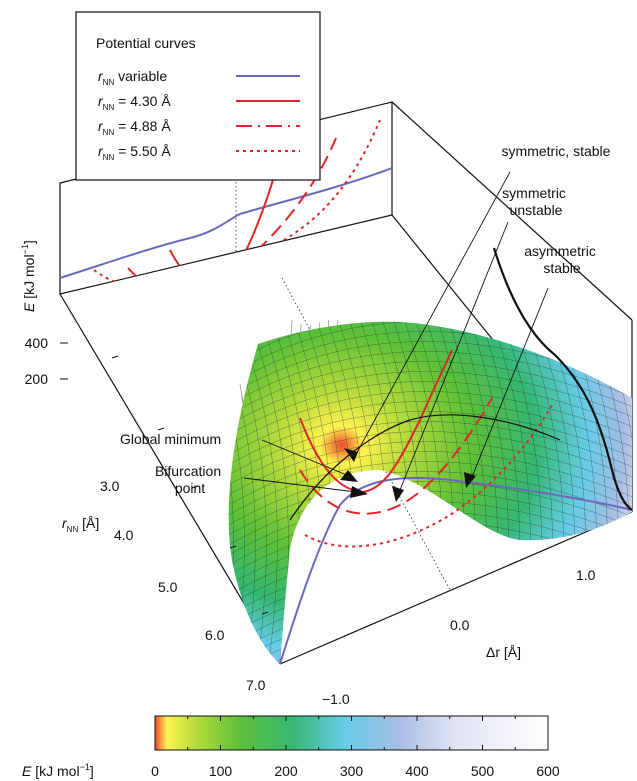 The height and width of the screenshot is (781, 637). I want to click on annotation-asymmetric-stable: asymmetric stable, so click(561, 259).